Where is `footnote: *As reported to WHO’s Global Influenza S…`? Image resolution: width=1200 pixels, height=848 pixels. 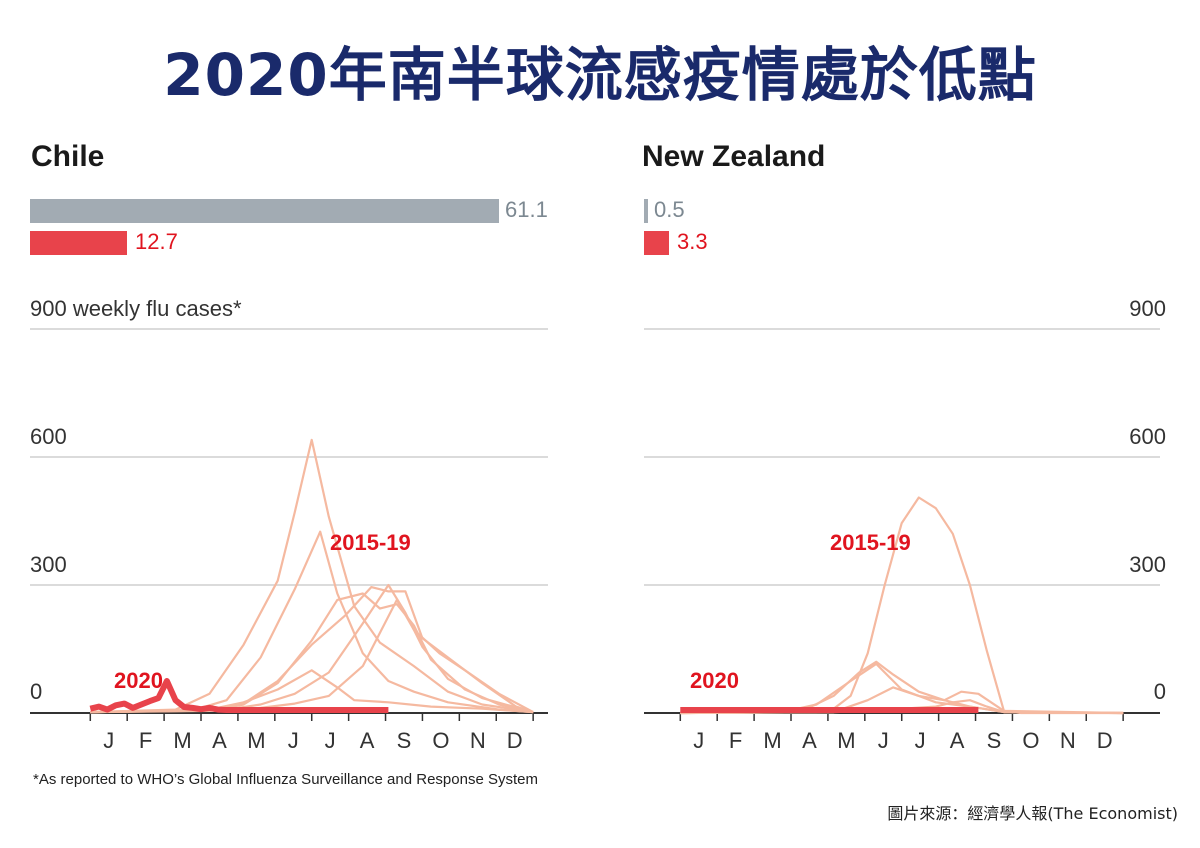
footnote: *As reported to WHO’s Global Influenza S… is located at coordinates (285, 779).